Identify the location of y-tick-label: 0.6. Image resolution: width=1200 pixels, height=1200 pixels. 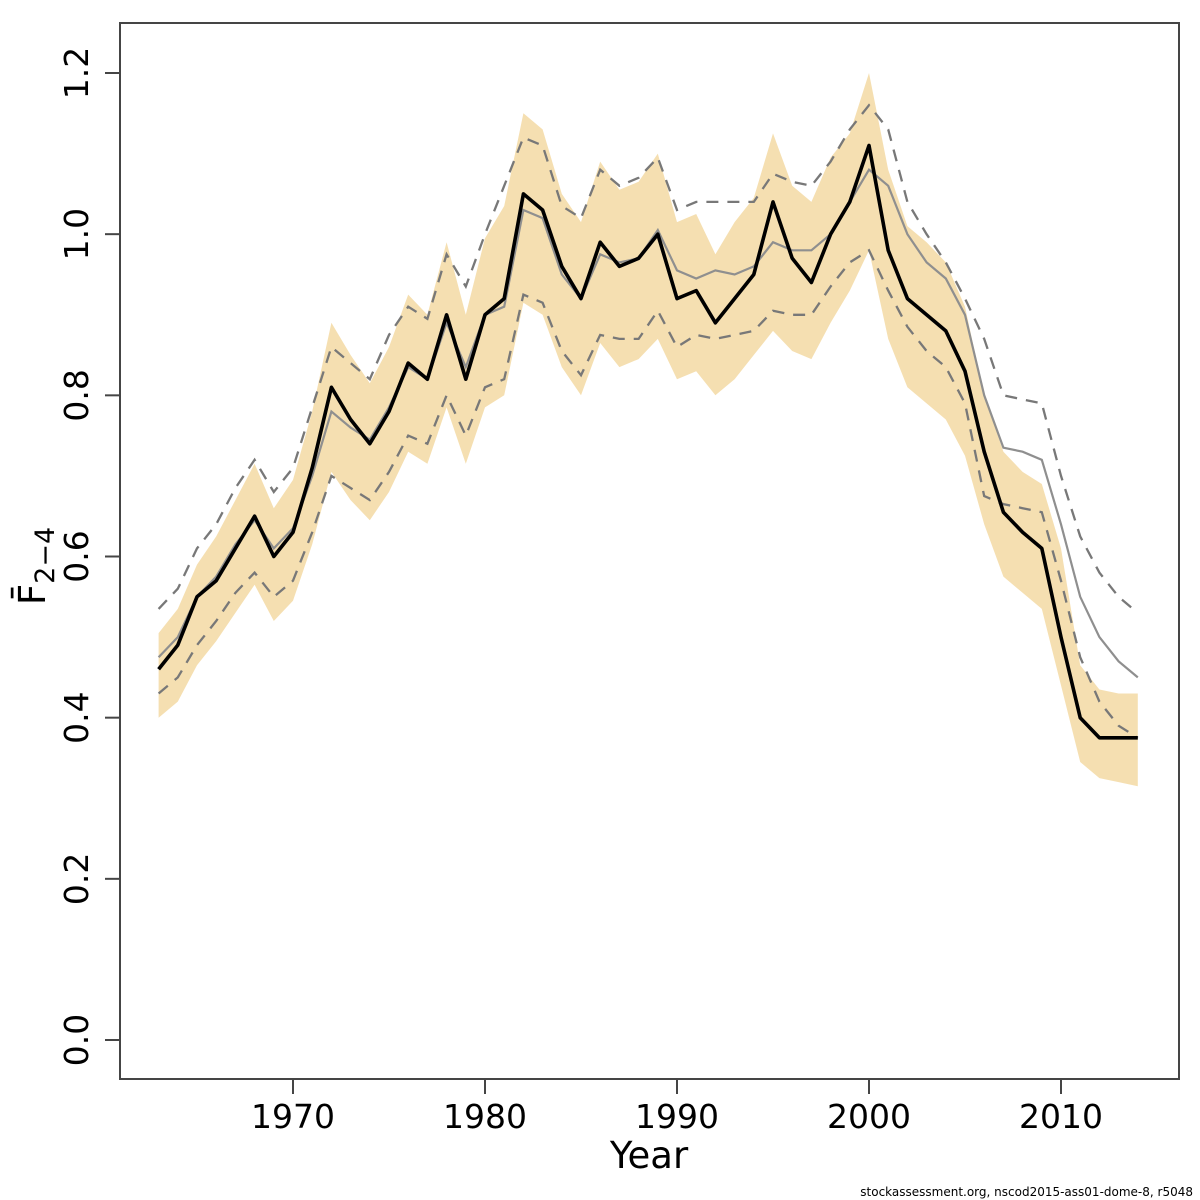
(76, 556).